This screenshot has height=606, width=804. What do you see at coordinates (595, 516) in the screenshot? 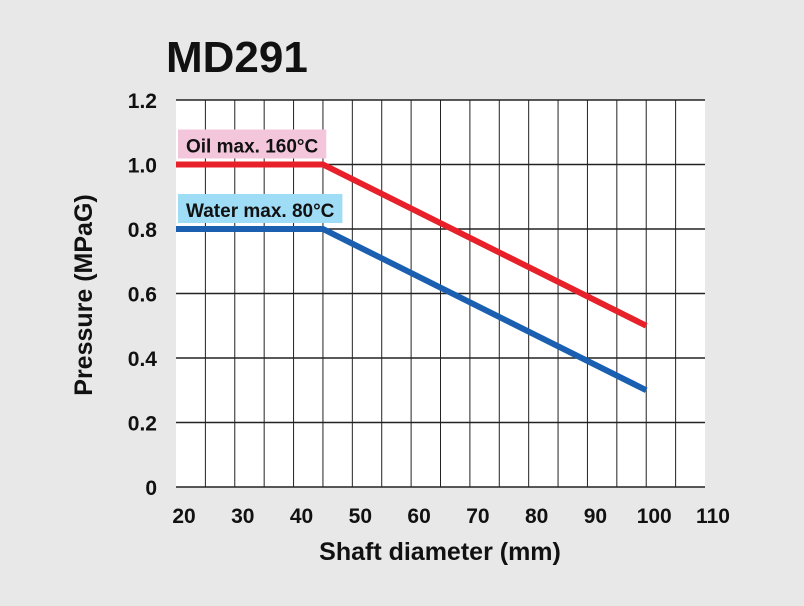
I see `x-tick-label: 90` at bounding box center [595, 516].